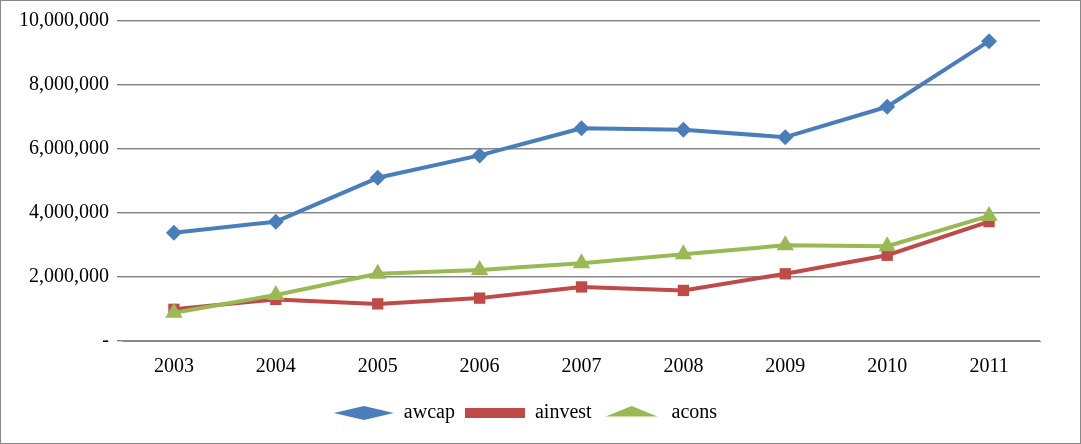 The width and height of the screenshot is (1081, 444). I want to click on y-tick-label: 8,000,000, so click(69, 83).